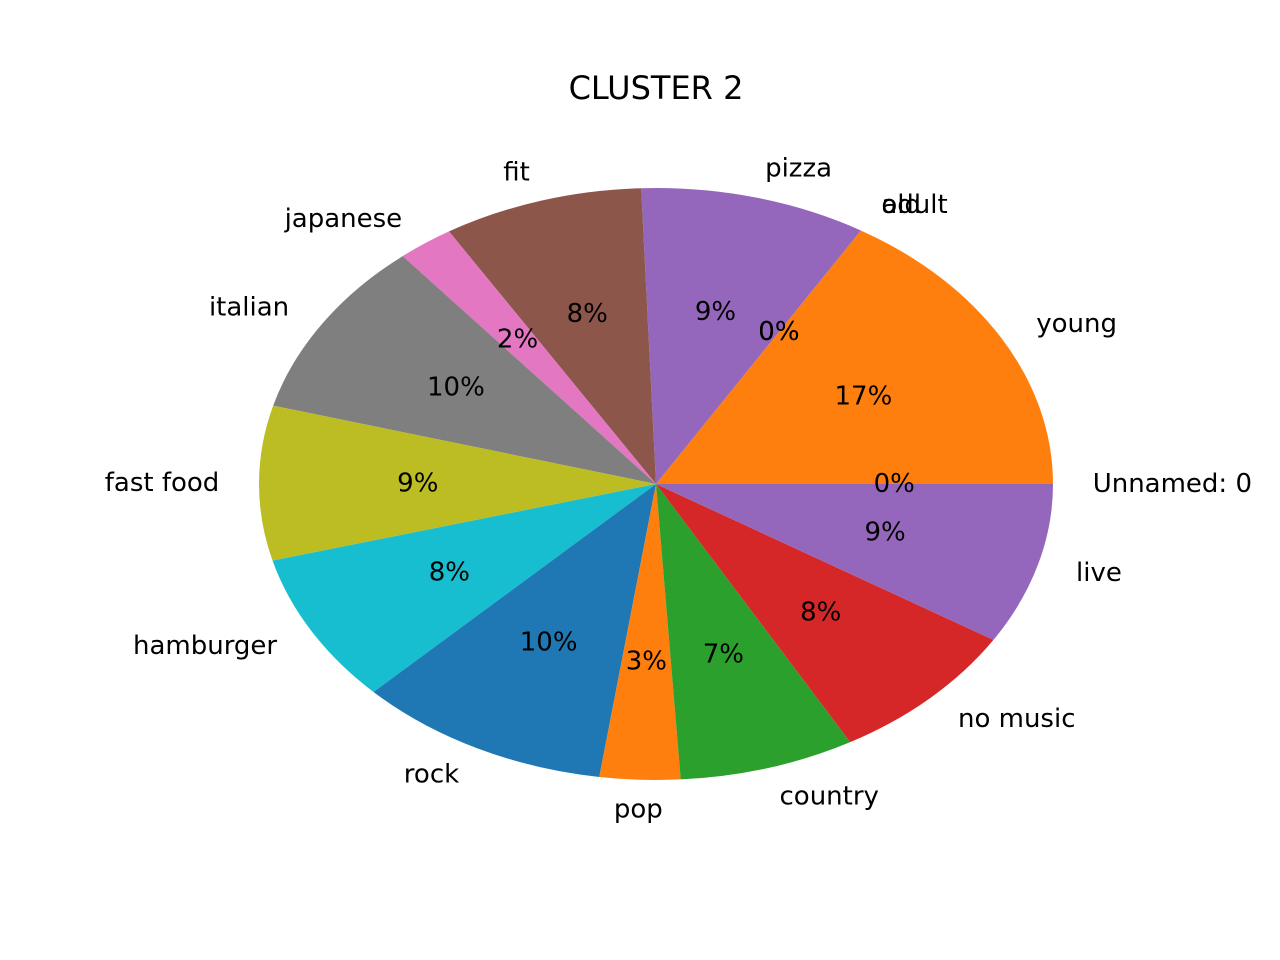 This screenshot has height=960, width=1280. What do you see at coordinates (640, 632) in the screenshot?
I see `pie-slice-pop` at bounding box center [640, 632].